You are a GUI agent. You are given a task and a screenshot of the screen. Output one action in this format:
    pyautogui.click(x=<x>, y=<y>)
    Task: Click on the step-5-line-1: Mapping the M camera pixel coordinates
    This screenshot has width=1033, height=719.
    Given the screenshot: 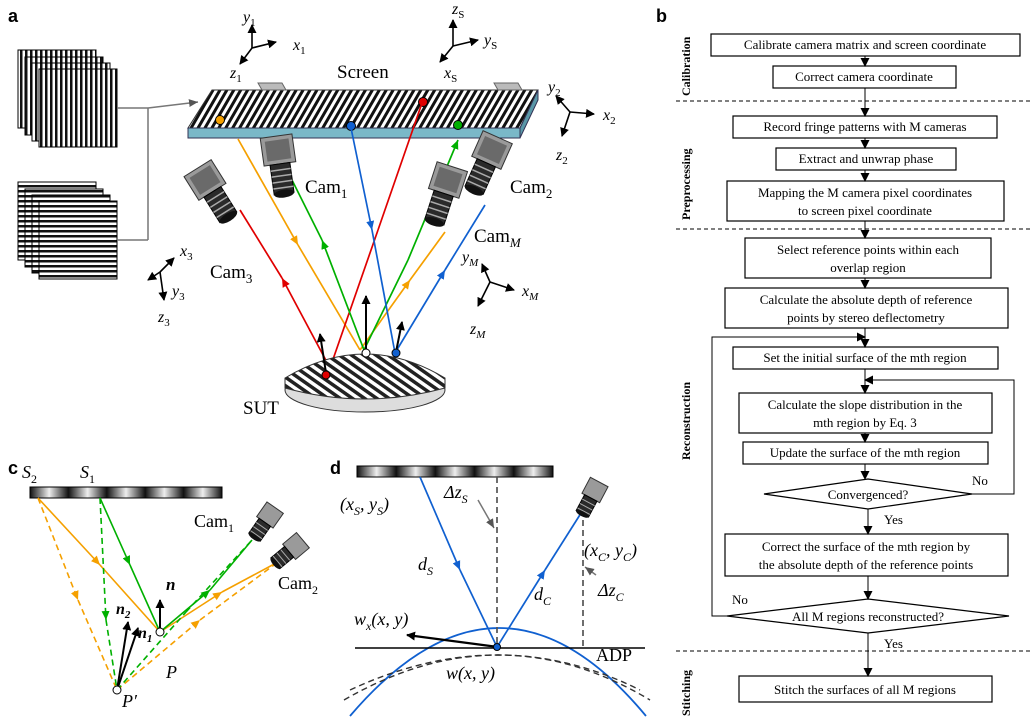 What is the action you would take?
    pyautogui.click(x=865, y=192)
    